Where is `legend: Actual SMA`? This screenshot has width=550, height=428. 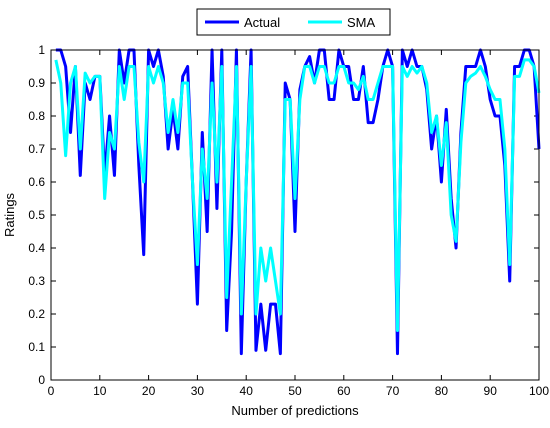
legend: Actual SMA is located at coordinates (293, 22).